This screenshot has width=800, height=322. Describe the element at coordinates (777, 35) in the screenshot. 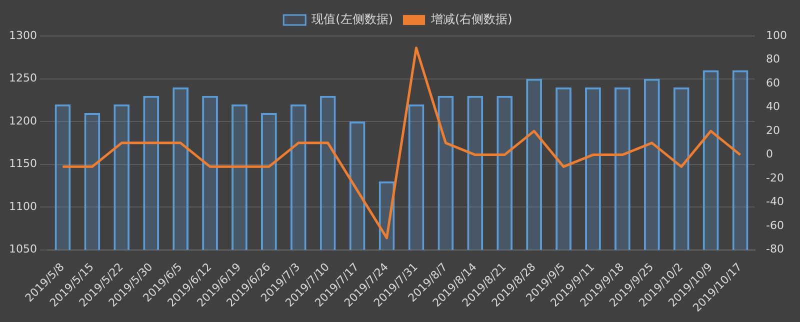

I see `y2-tick-label: 100` at that location.